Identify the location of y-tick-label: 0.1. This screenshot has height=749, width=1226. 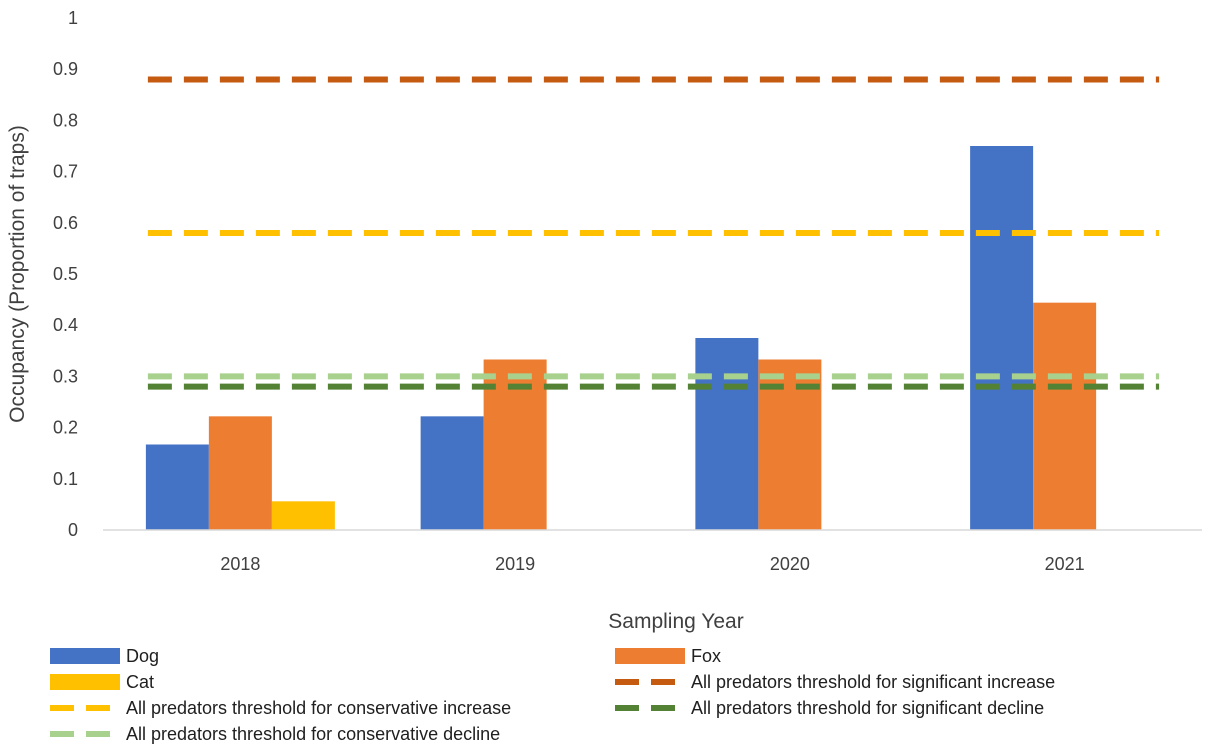
(65, 479).